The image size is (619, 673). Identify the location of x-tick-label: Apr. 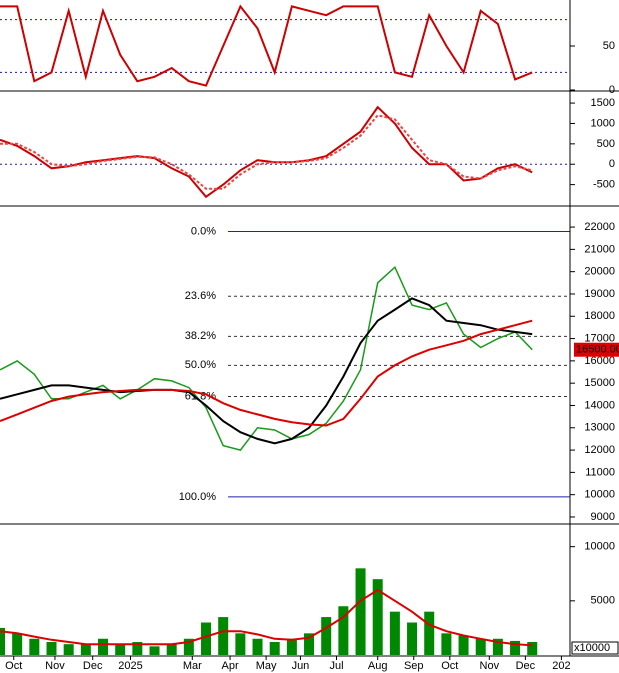
(229, 666).